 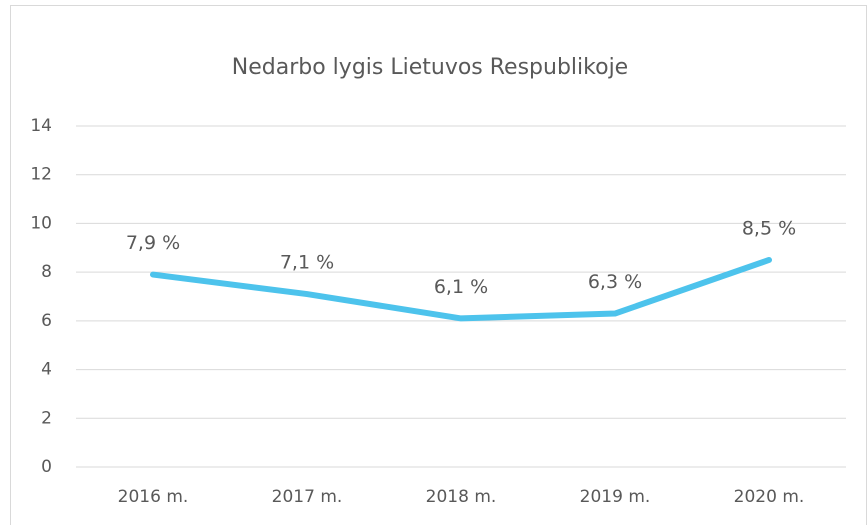 I want to click on data-label: 7,1 %, so click(x=307, y=263).